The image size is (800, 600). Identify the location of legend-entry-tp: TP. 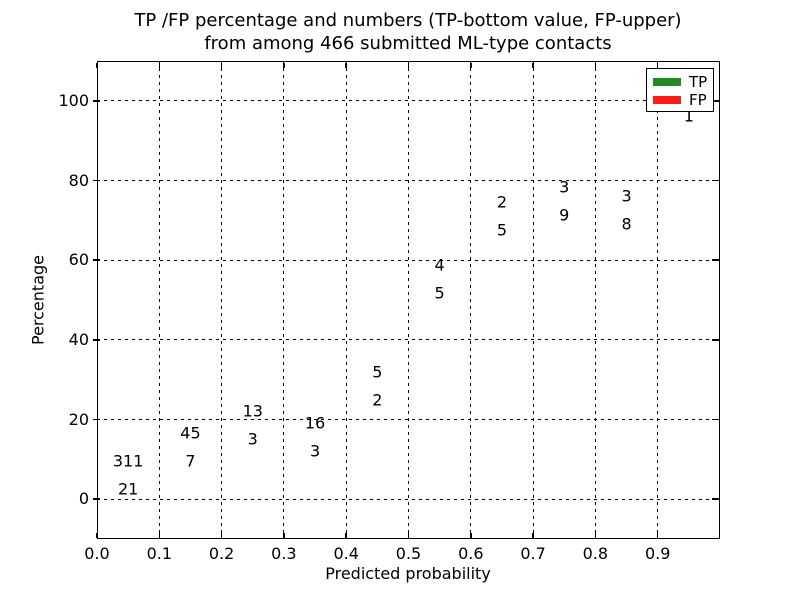
(683, 82).